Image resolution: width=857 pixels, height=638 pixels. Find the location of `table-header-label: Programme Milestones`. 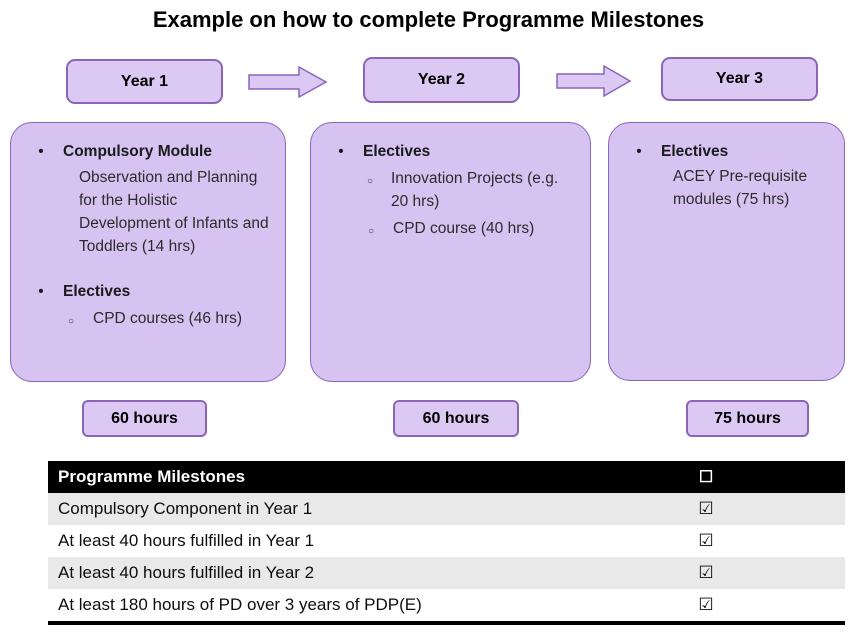

table-header-label: Programme Milestones is located at coordinates (152, 476).